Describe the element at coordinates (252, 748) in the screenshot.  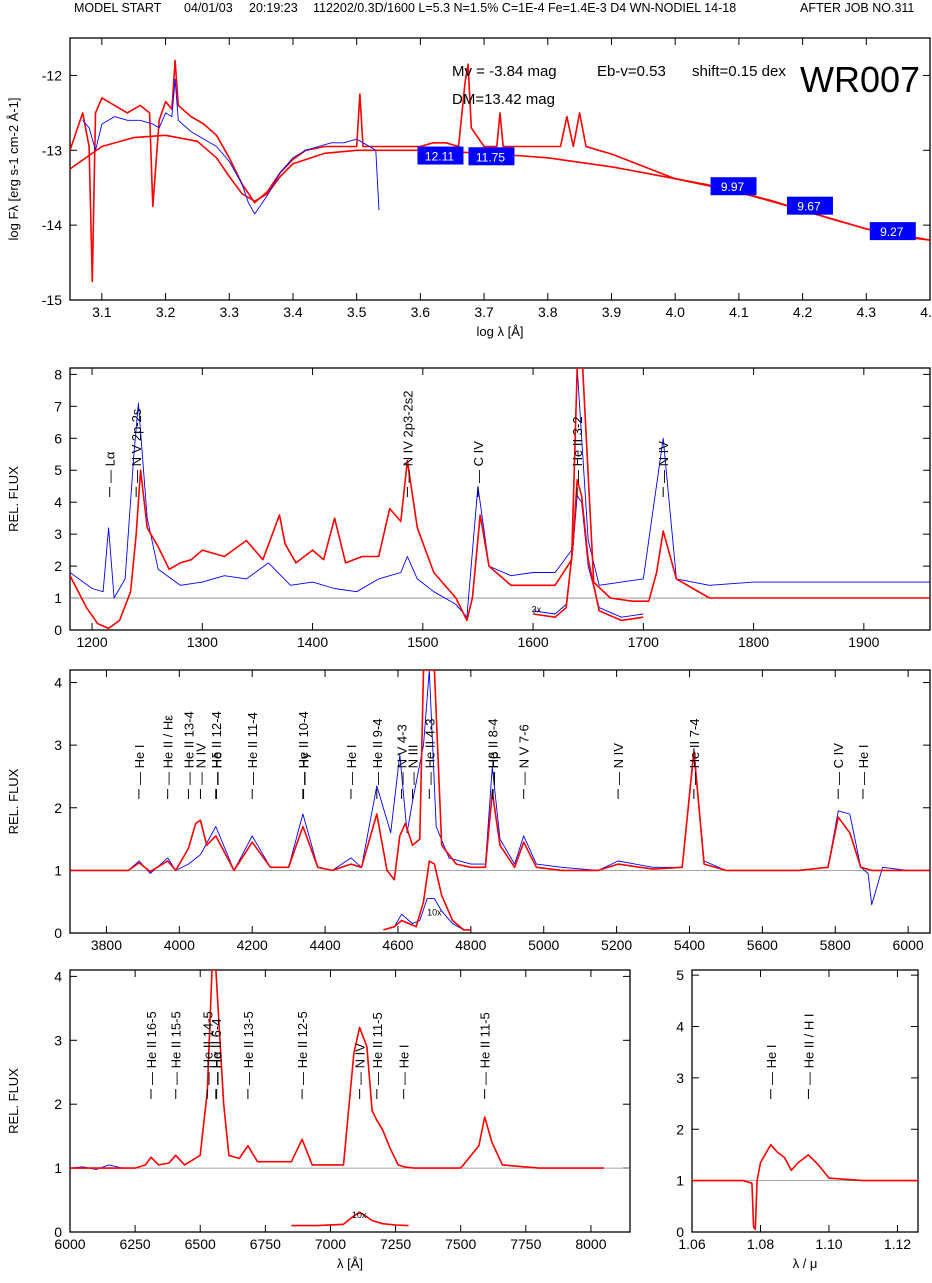
I see `line-id-label: — He II 11-4` at that location.